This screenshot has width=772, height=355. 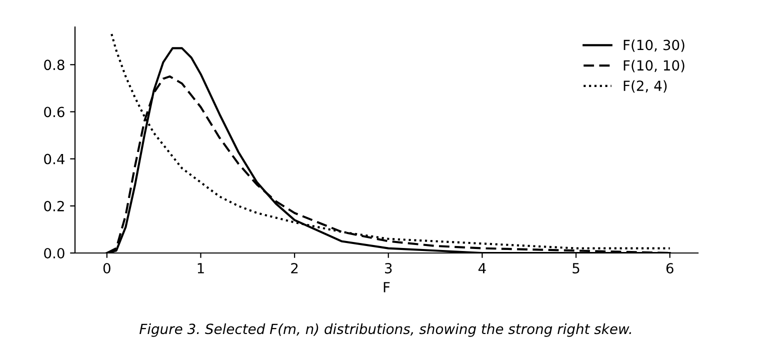 I want to click on x-axis-title: F, so click(x=387, y=287).